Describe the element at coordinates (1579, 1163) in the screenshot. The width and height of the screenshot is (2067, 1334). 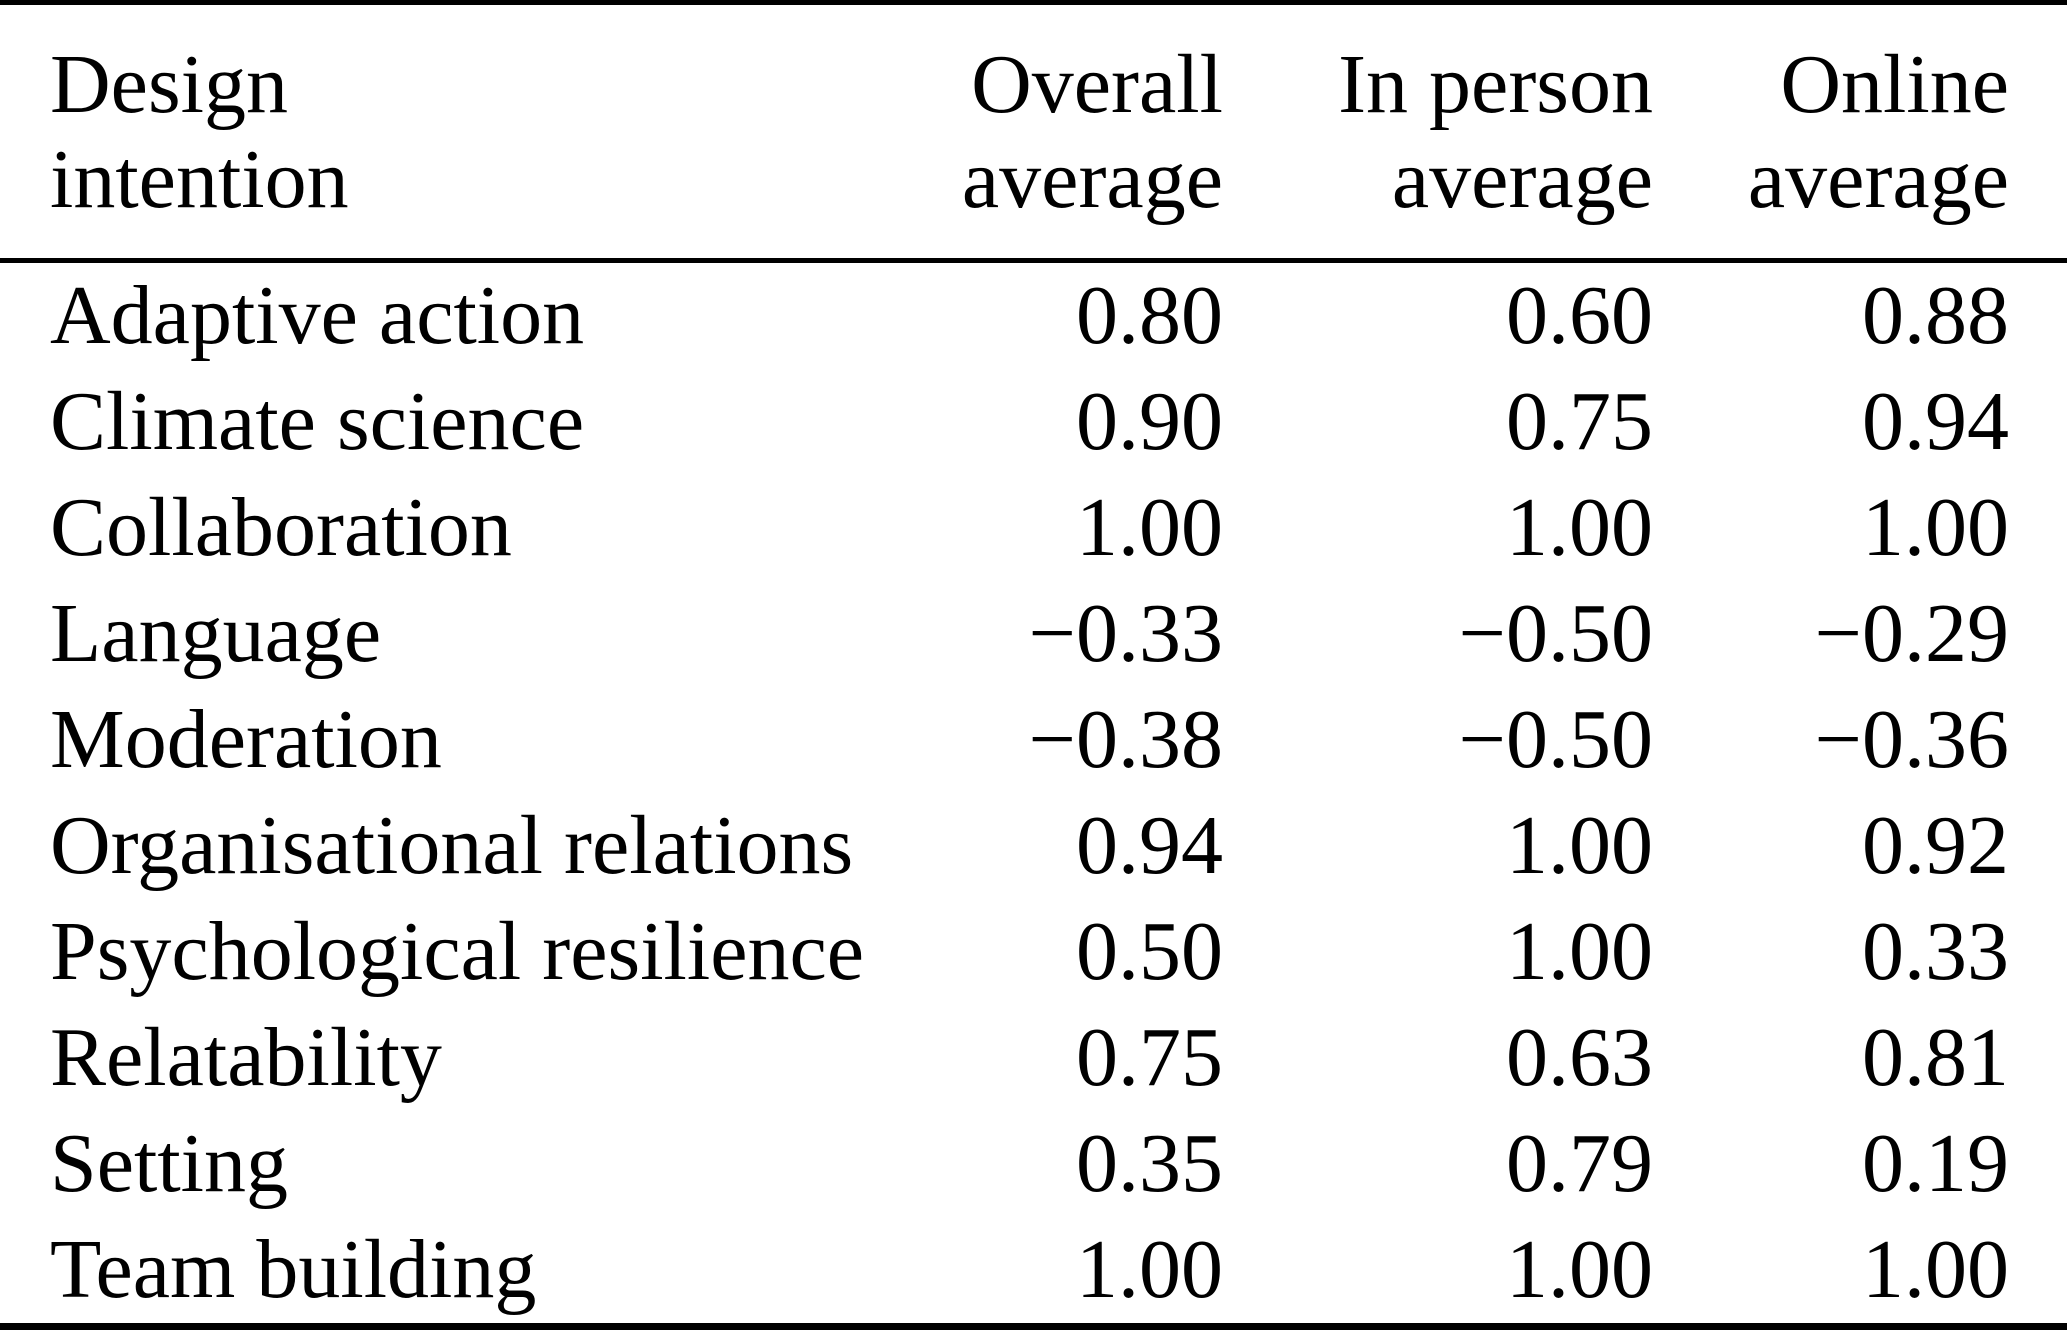
I see `in-person-average-value: 0.79` at that location.